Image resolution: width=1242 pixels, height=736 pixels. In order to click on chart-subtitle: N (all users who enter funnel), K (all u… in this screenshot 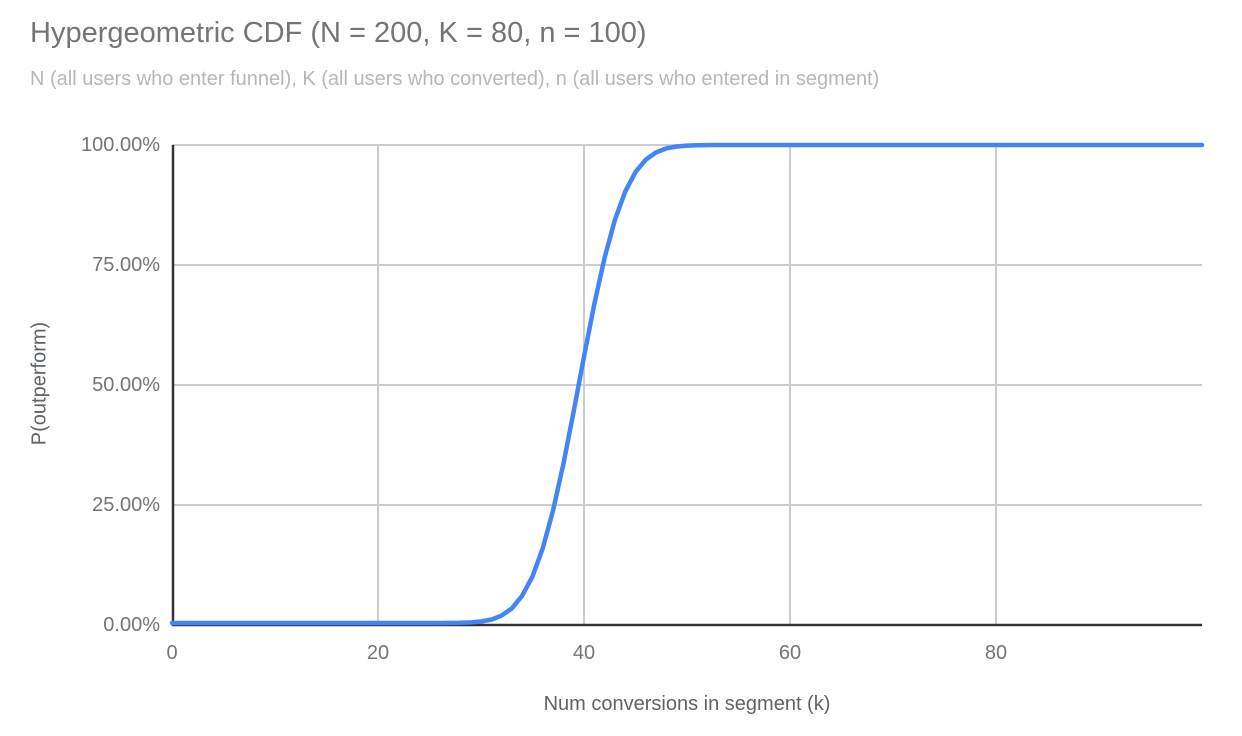, I will do `click(455, 79)`.